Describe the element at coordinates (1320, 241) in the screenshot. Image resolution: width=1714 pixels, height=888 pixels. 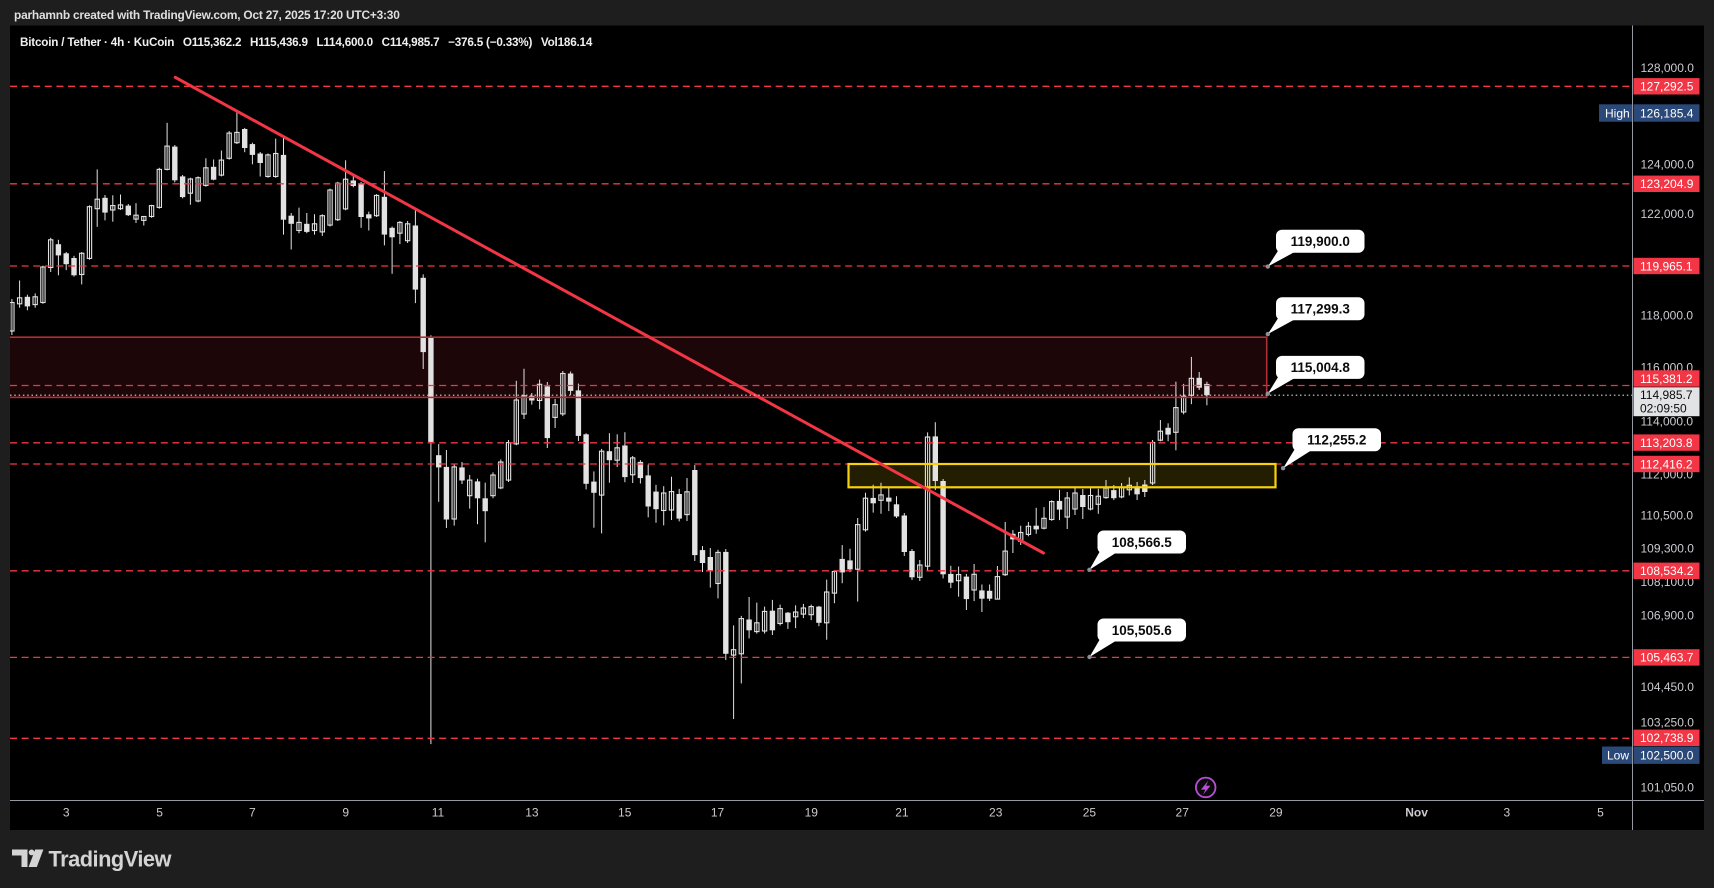
I see `svg-text: 119,900.0` at that location.